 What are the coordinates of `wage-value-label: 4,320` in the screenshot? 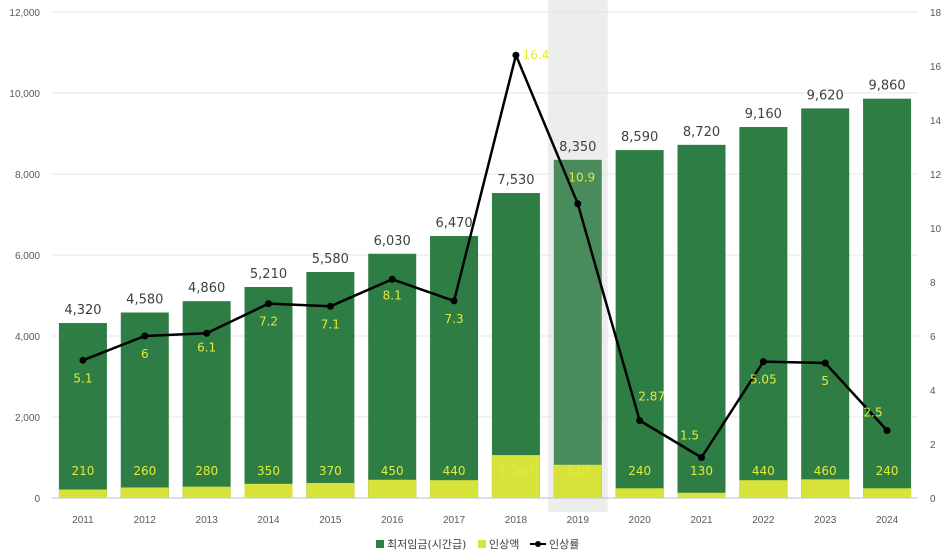 It's located at (82, 310).